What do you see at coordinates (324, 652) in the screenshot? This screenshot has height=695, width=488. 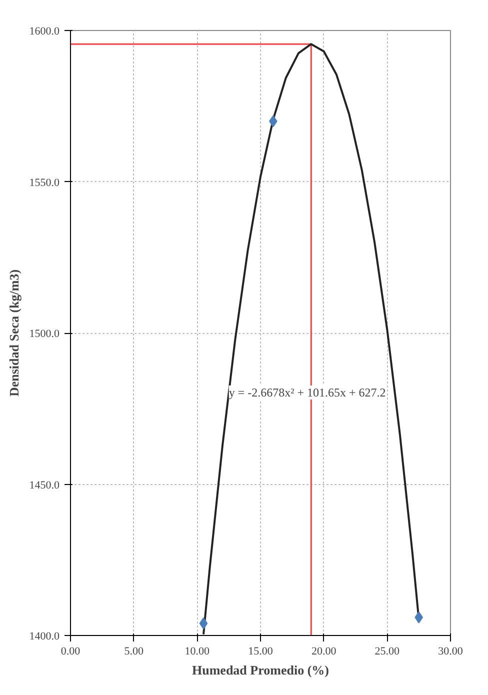 I see `x-tick-label: 20.00` at bounding box center [324, 652].